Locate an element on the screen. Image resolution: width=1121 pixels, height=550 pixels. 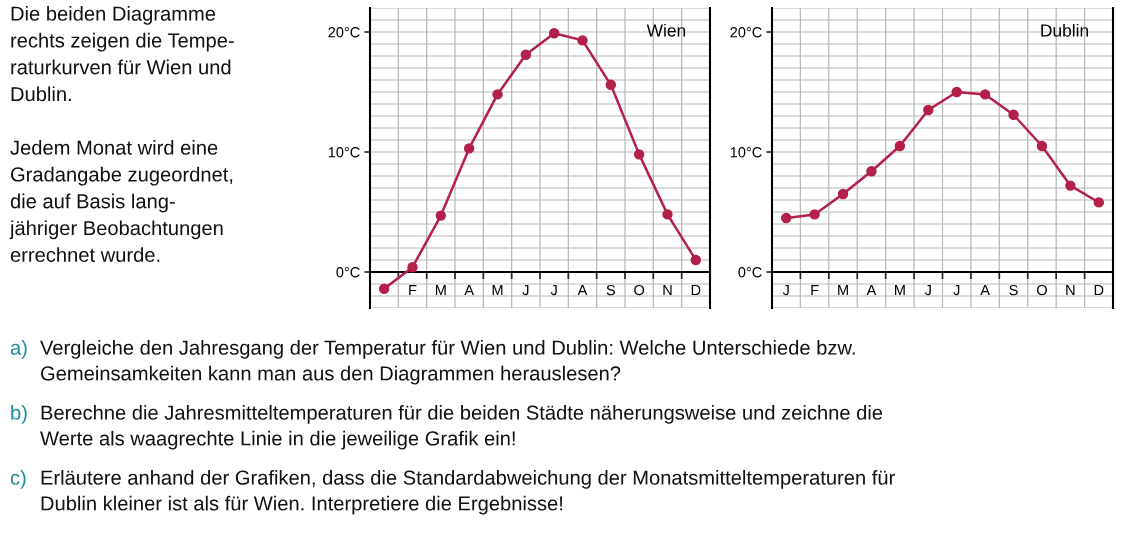
text: Wien is located at coordinates (666, 30).